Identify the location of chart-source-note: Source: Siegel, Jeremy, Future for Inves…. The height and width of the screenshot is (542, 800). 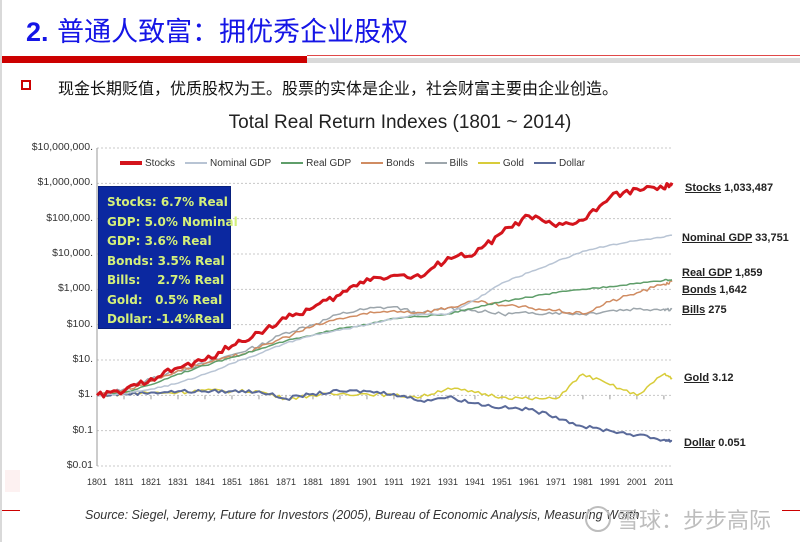
(362, 515).